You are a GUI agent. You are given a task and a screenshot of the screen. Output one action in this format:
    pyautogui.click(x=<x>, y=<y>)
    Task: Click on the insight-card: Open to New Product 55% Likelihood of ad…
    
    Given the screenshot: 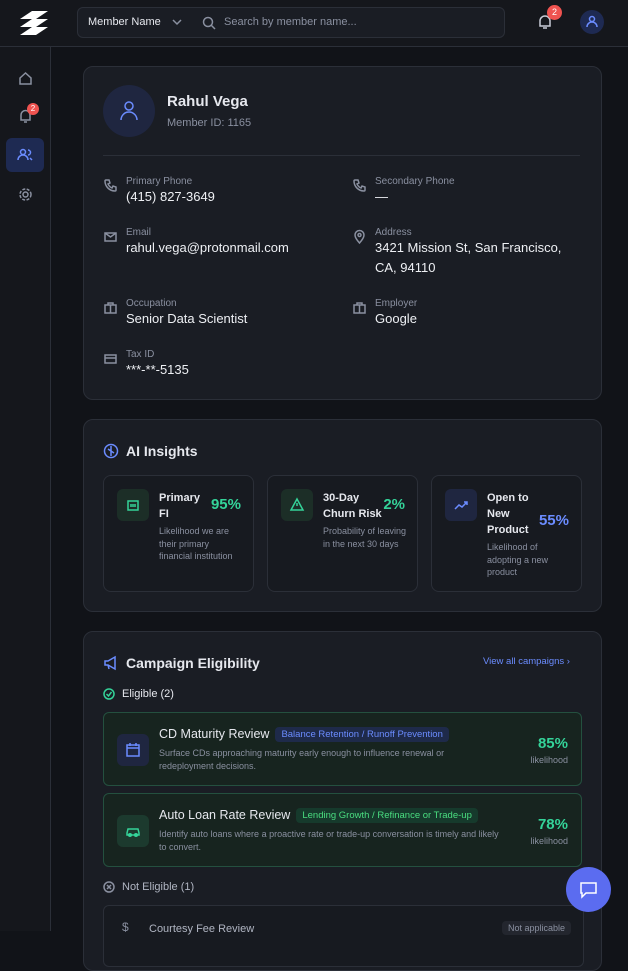 What is the action you would take?
    pyautogui.click(x=506, y=533)
    